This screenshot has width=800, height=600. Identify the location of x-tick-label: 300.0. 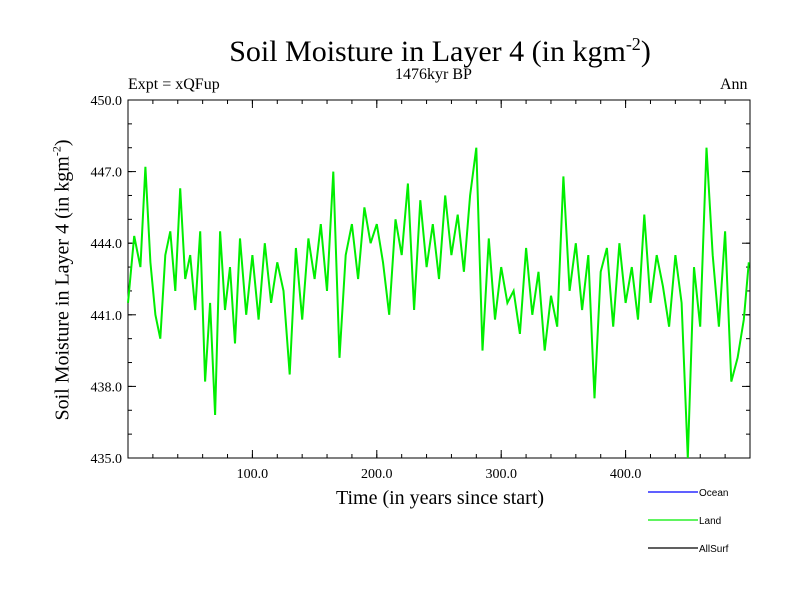
(501, 474).